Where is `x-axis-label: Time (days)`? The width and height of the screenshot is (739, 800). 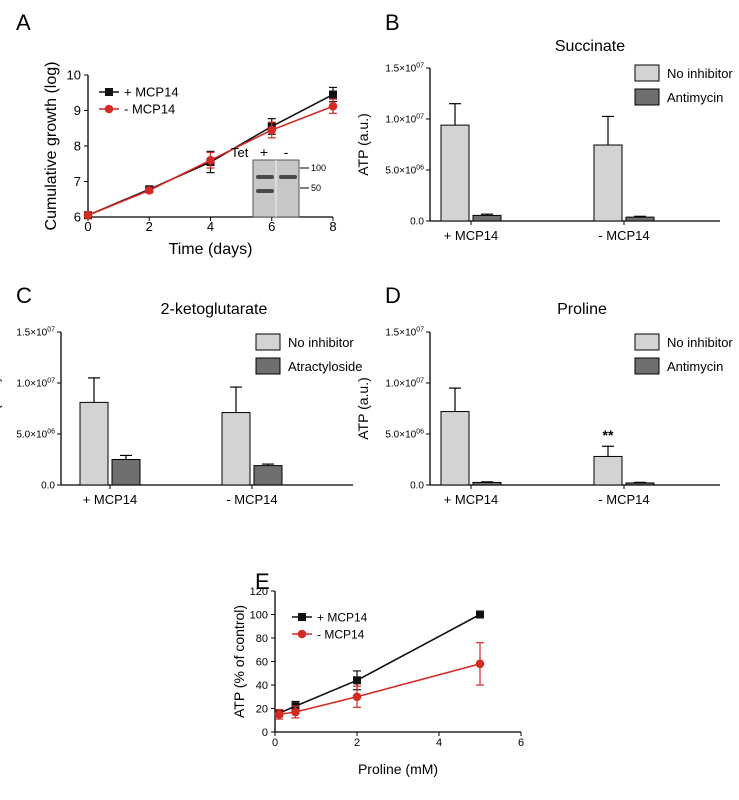 x-axis-label: Time (days) is located at coordinates (211, 249).